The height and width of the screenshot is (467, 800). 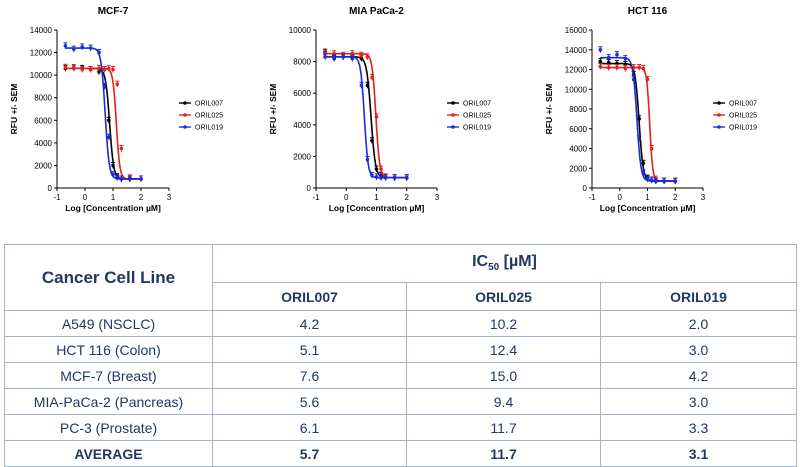 What do you see at coordinates (503, 296) in the screenshot?
I see `column-header-oril025: ORIL025` at bounding box center [503, 296].